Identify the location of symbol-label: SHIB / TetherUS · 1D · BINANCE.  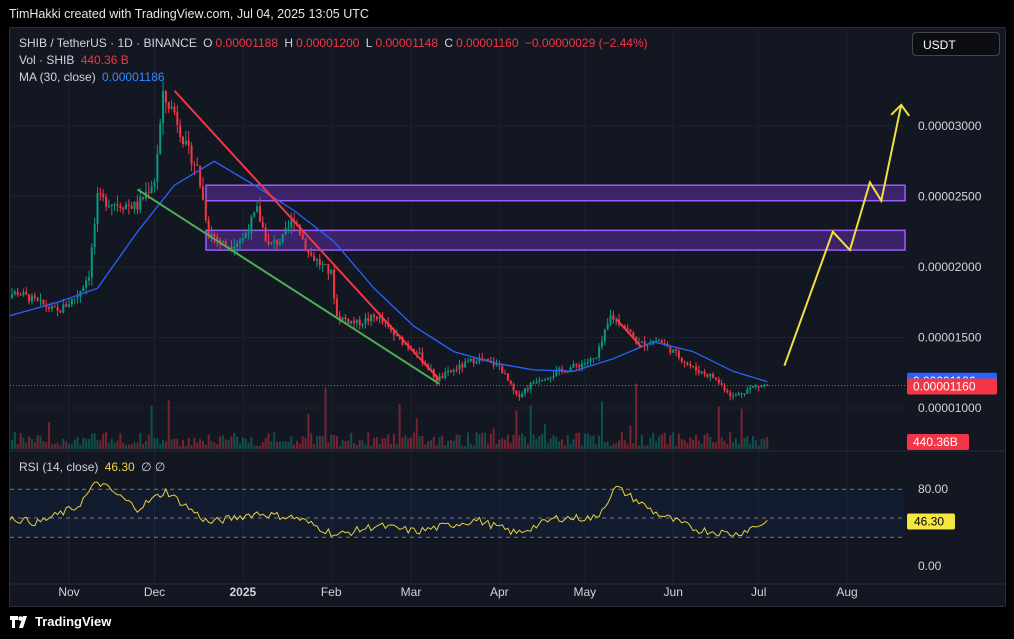
(108, 43).